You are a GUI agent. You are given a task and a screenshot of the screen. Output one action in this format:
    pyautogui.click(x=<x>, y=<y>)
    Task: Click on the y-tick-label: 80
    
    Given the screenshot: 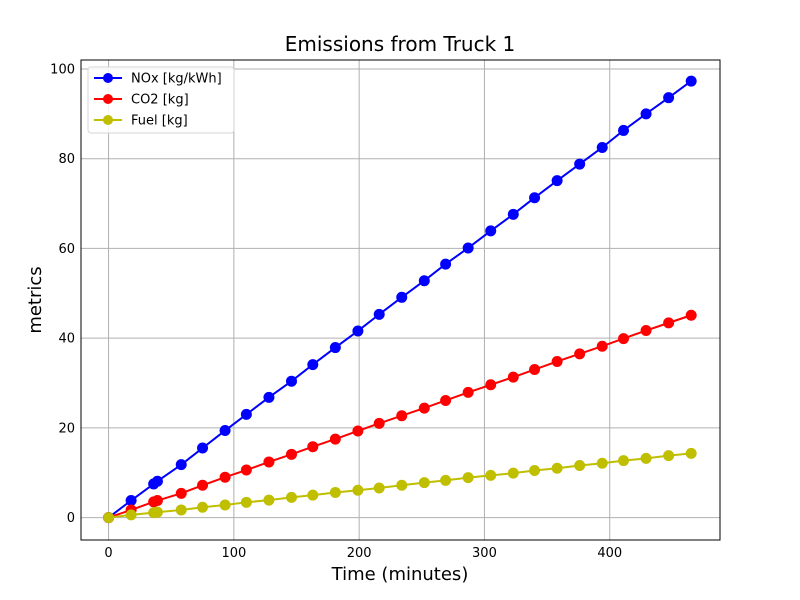 What is the action you would take?
    pyautogui.click(x=66, y=159)
    